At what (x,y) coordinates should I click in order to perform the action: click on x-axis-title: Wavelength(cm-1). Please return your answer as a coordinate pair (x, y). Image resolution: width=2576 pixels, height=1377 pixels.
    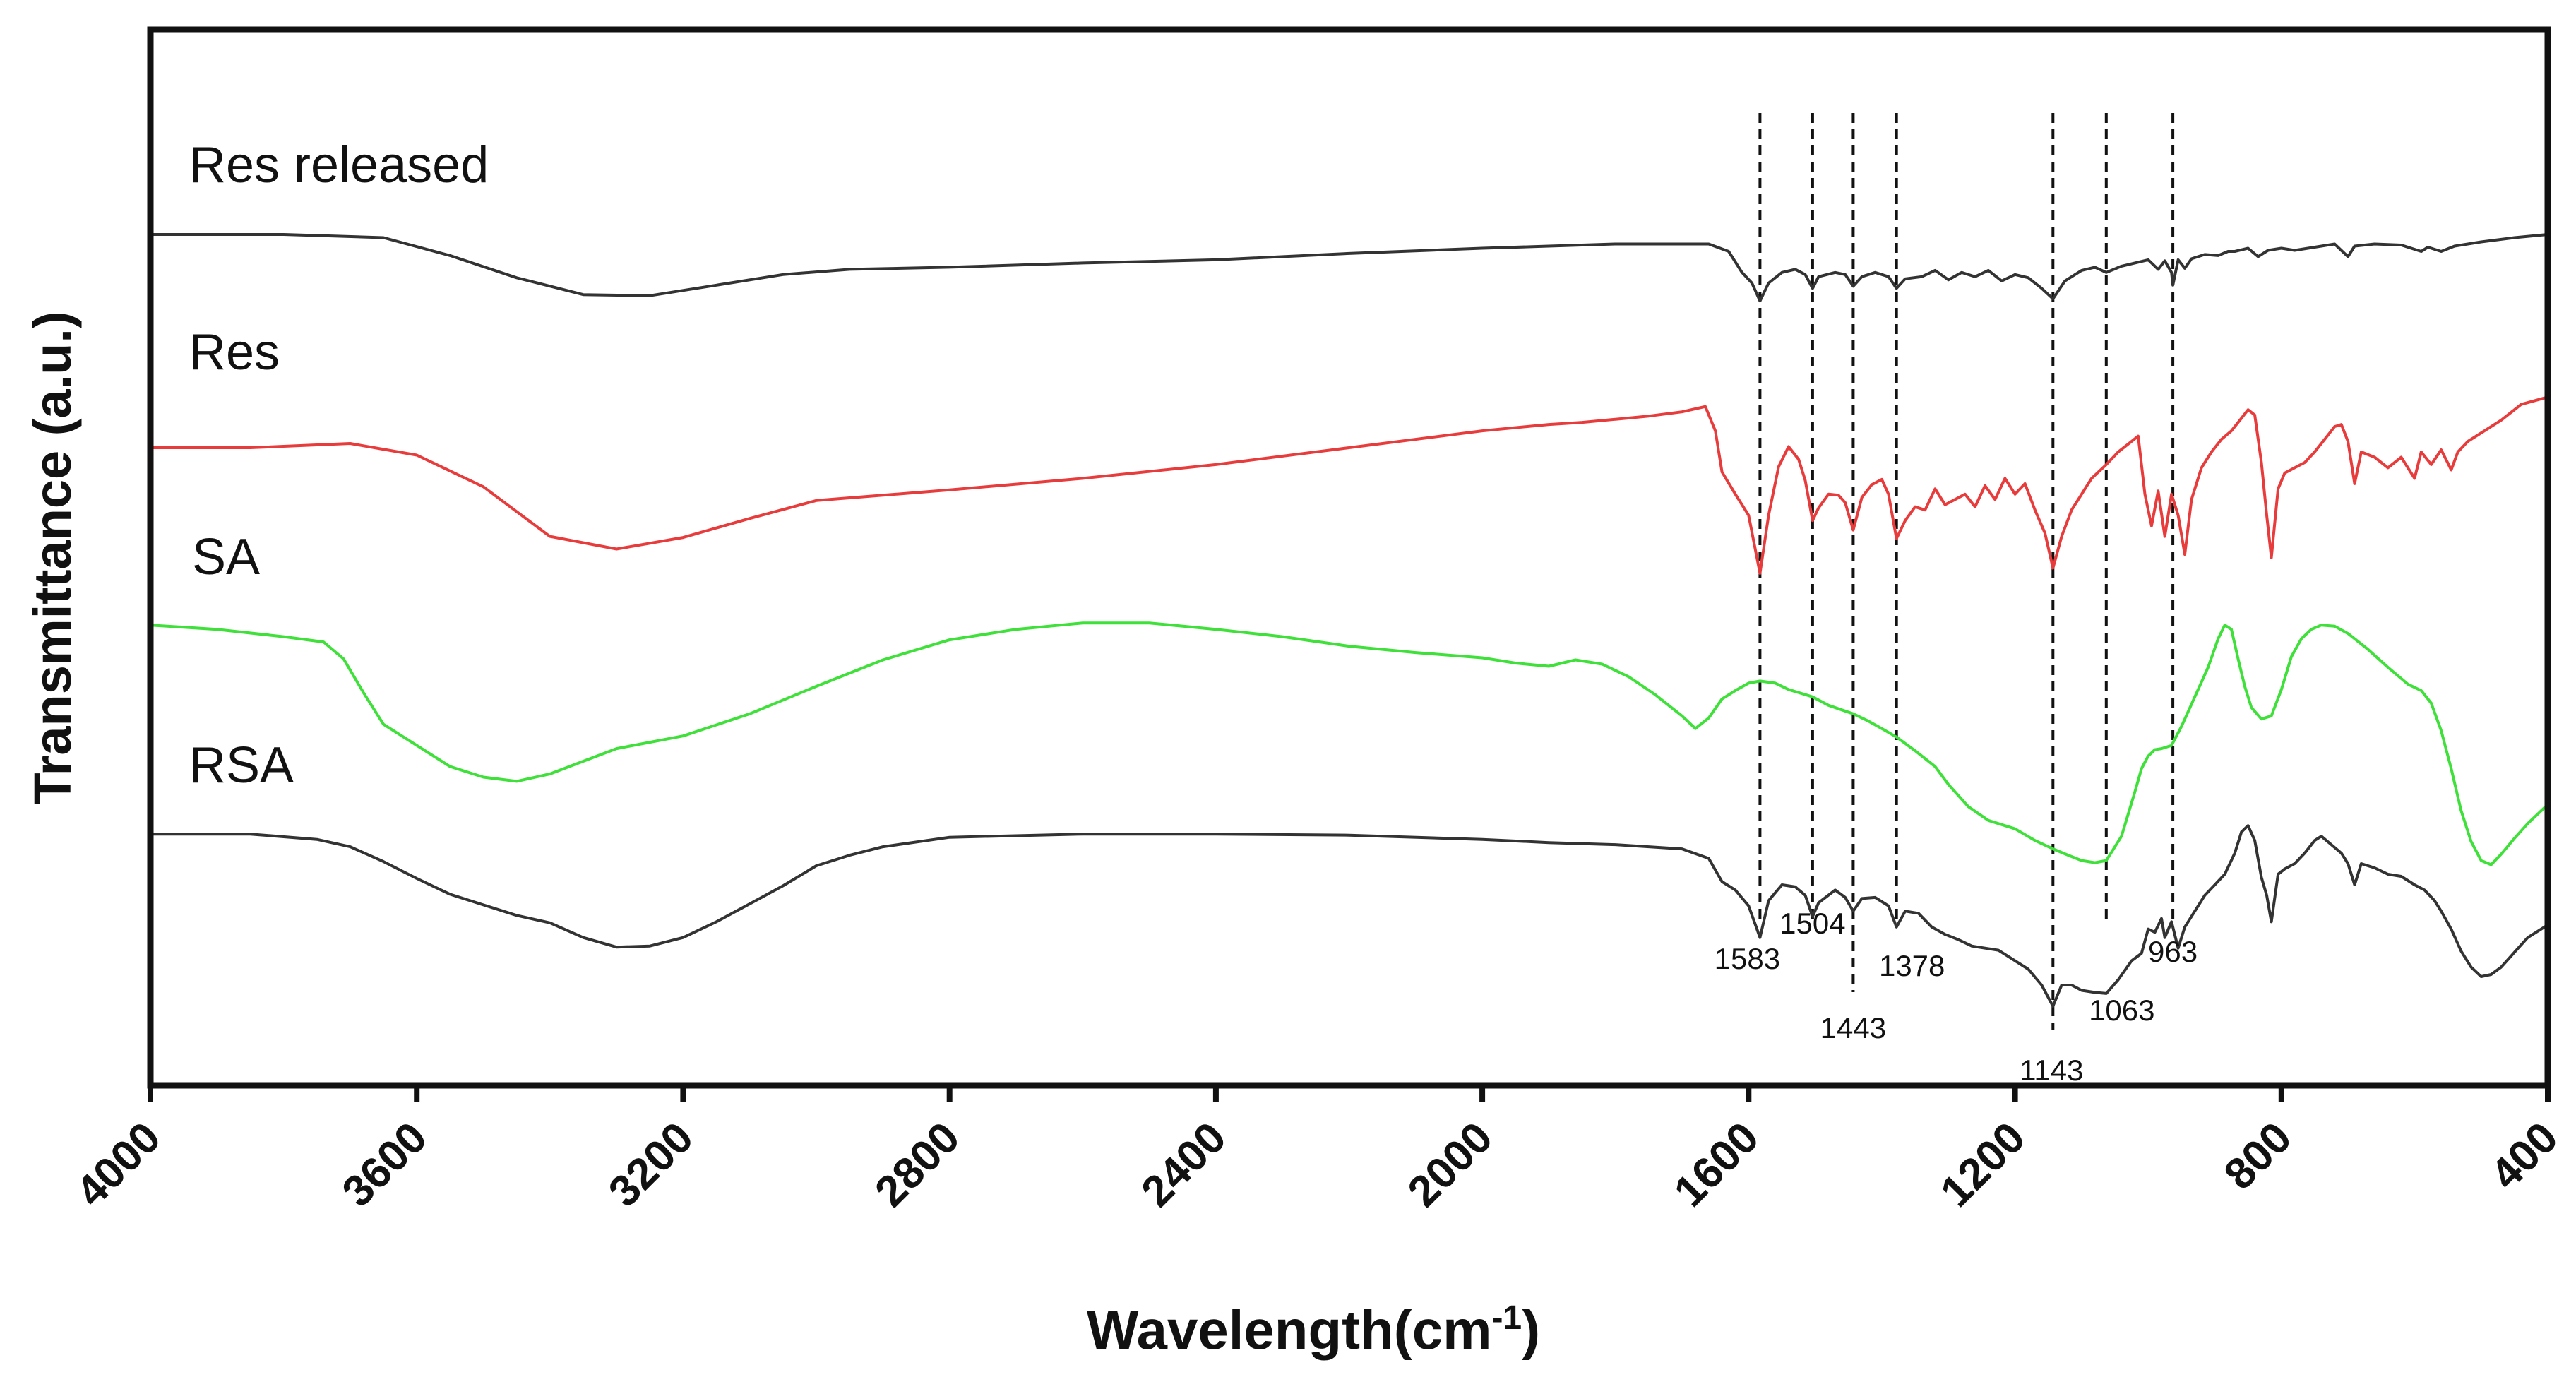
    Looking at the image, I should click on (1313, 1330).